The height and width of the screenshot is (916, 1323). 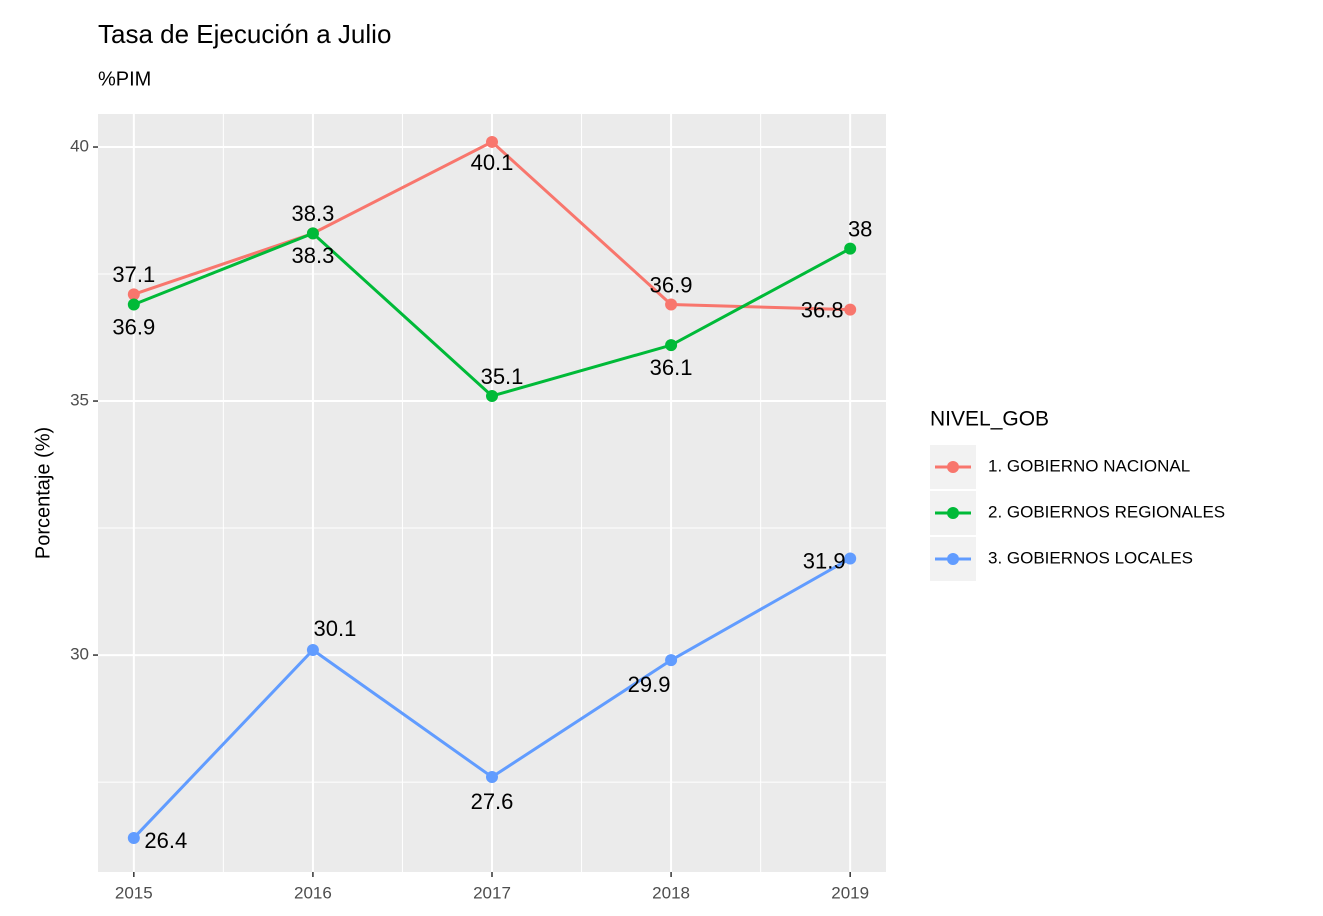 I want to click on data-label: 40.1, so click(x=492, y=162).